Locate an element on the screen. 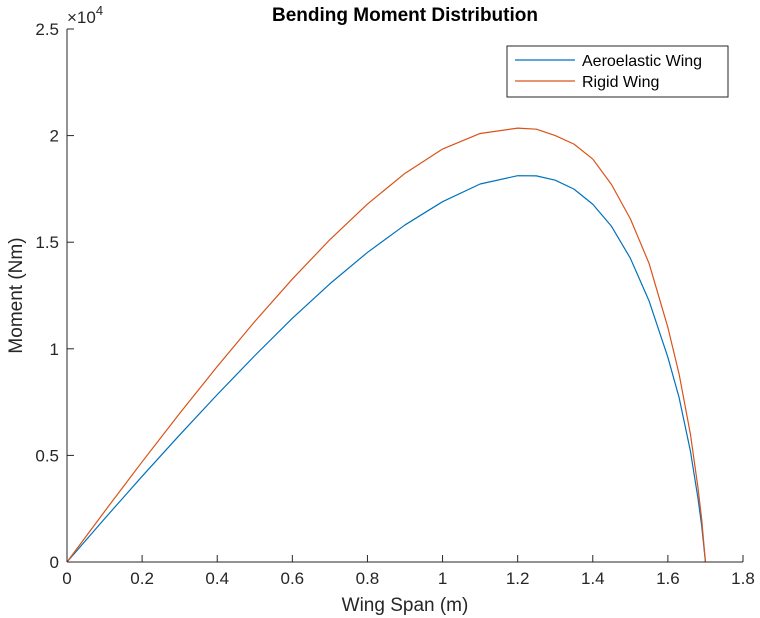 Image resolution: width=760 pixels, height=618 pixels. x-tick-label: 1.6 is located at coordinates (668, 578).